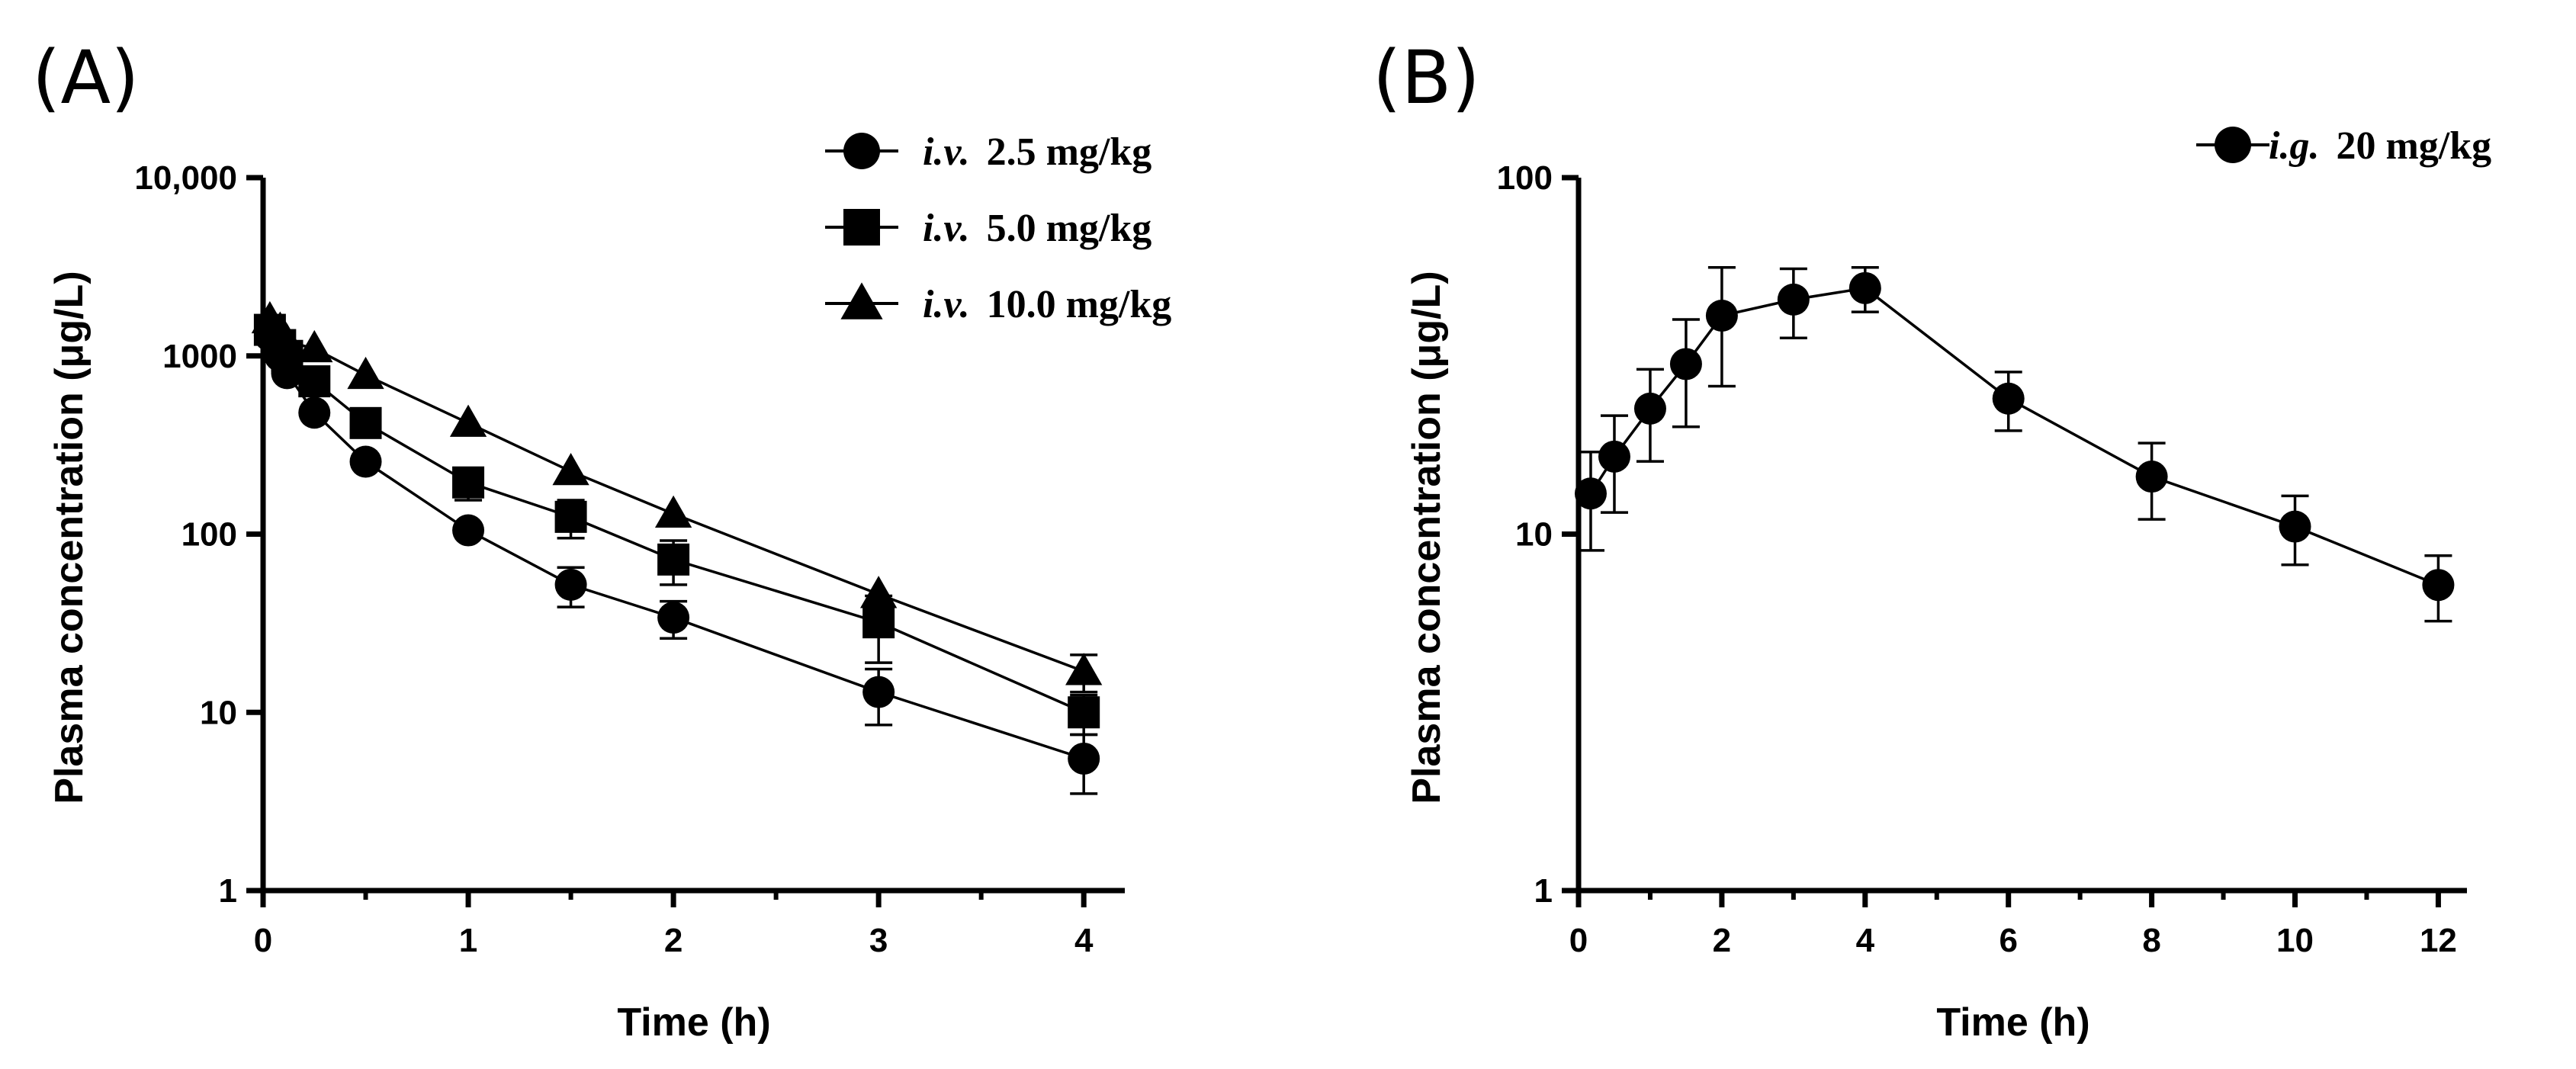  I want to click on legend-b: i.g. 20 mg/kg, so click(2343, 146).